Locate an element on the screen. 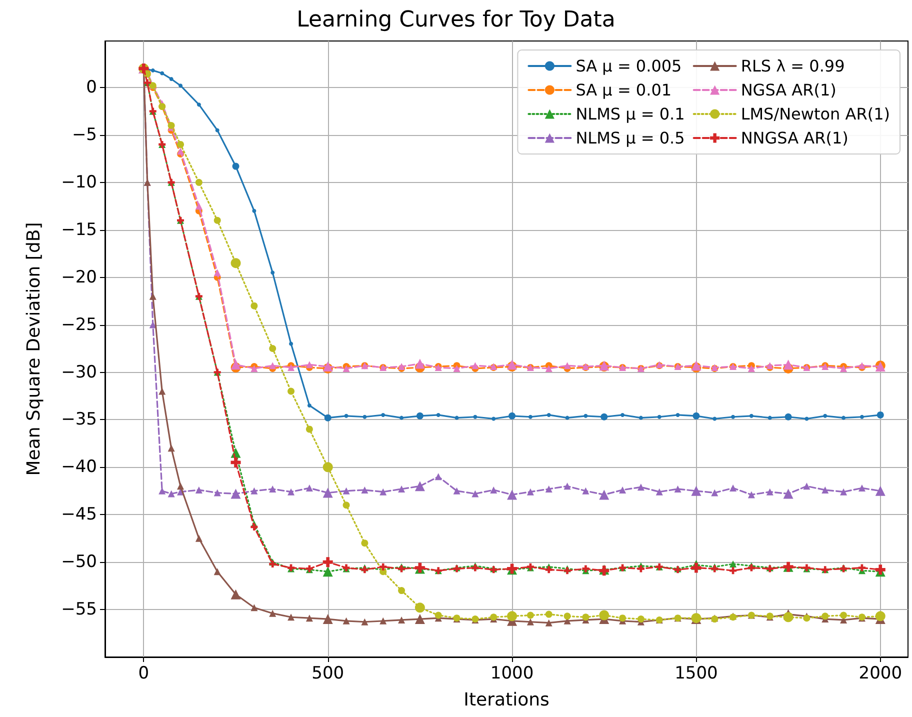  legend-label: SA μ = 0.01 is located at coordinates (624, 90).